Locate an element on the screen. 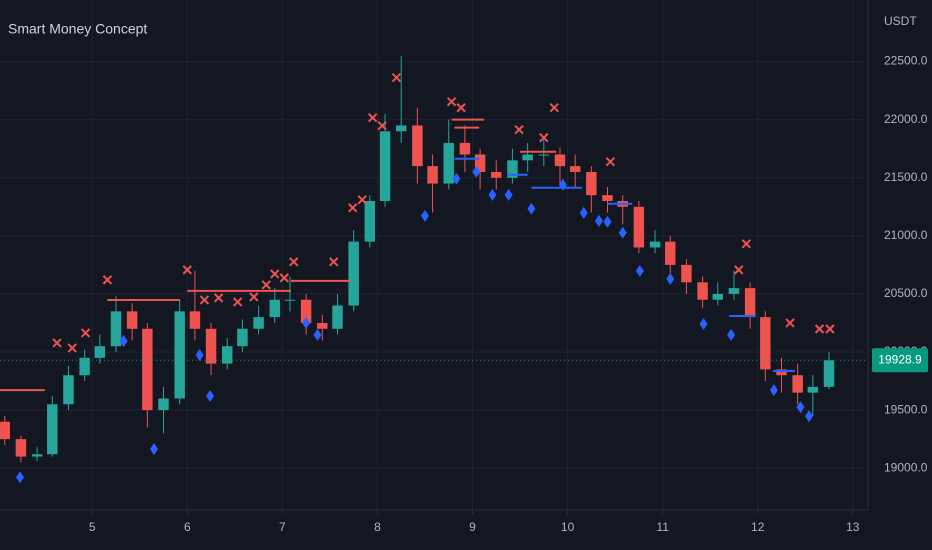  y-tick-label: 20500.0 is located at coordinates (906, 293).